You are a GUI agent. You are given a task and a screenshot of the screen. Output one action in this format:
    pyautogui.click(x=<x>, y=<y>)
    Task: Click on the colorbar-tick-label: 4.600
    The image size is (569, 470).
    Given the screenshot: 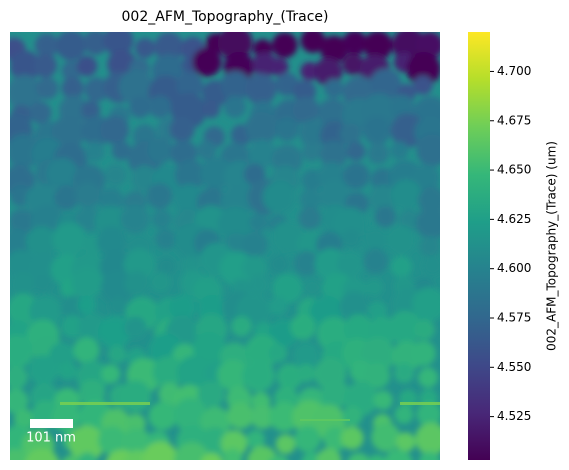 What is the action you would take?
    pyautogui.click(x=514, y=268)
    